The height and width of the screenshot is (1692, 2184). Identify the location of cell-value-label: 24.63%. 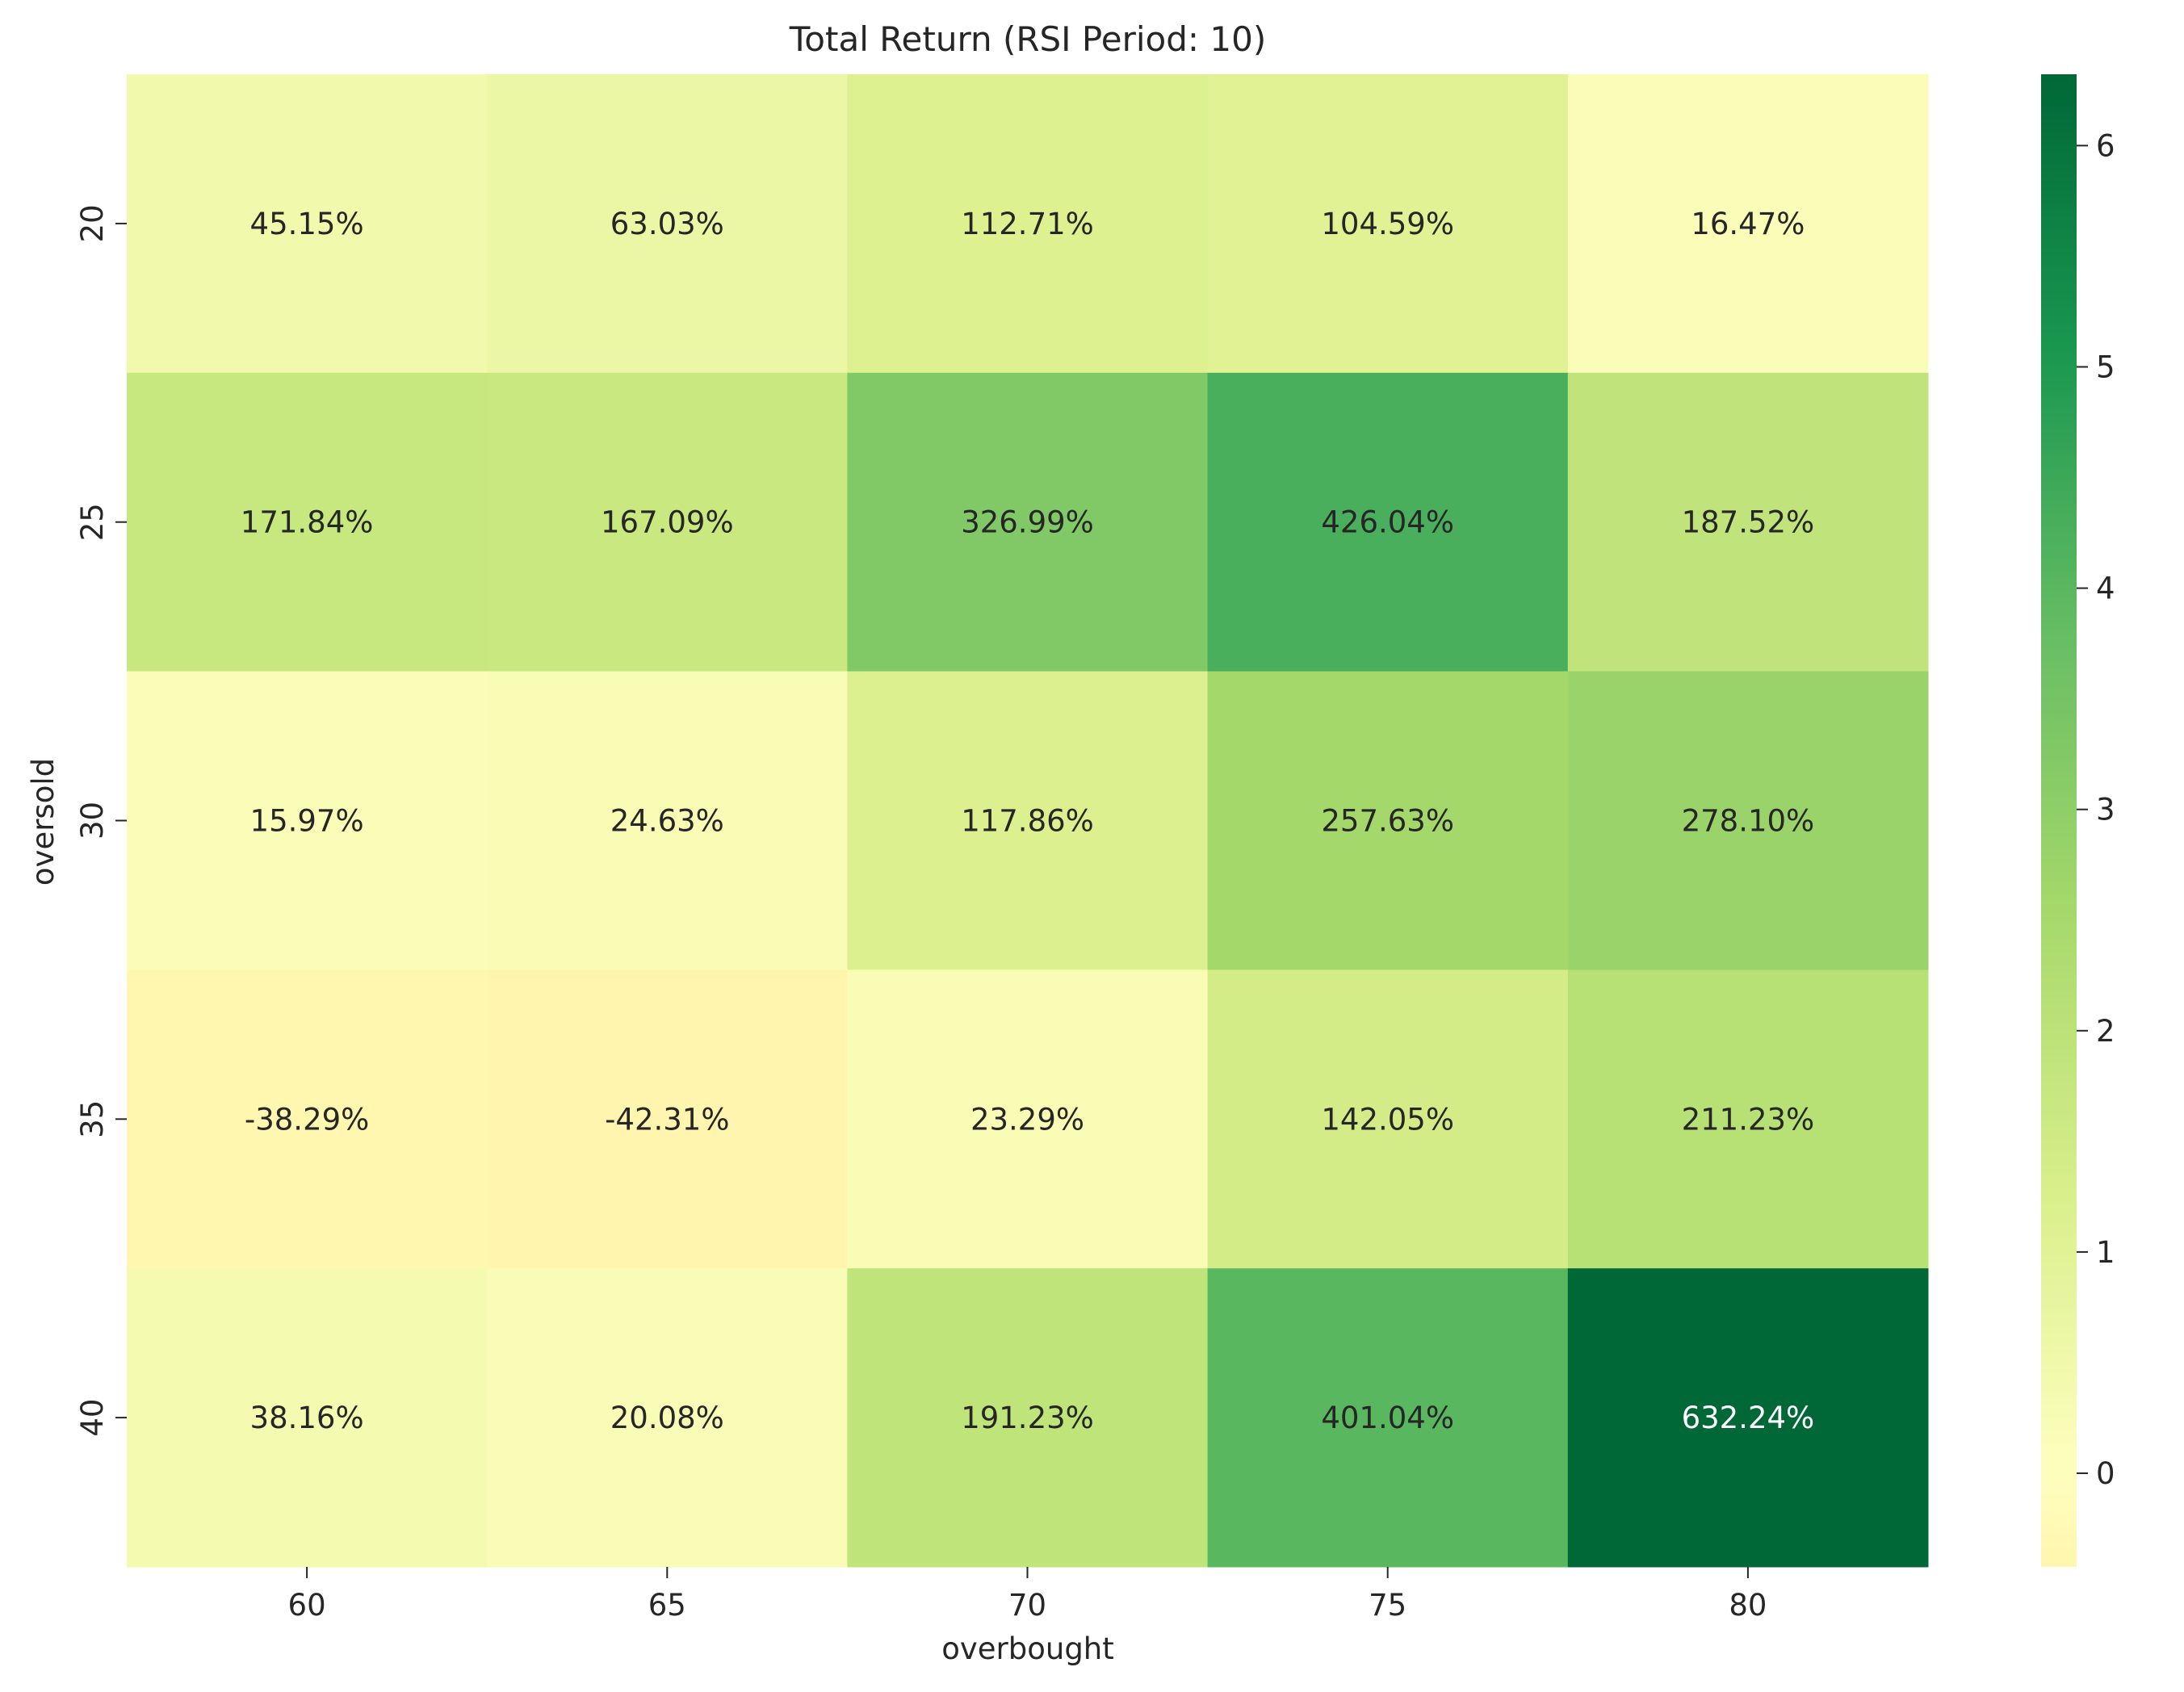
(667, 822).